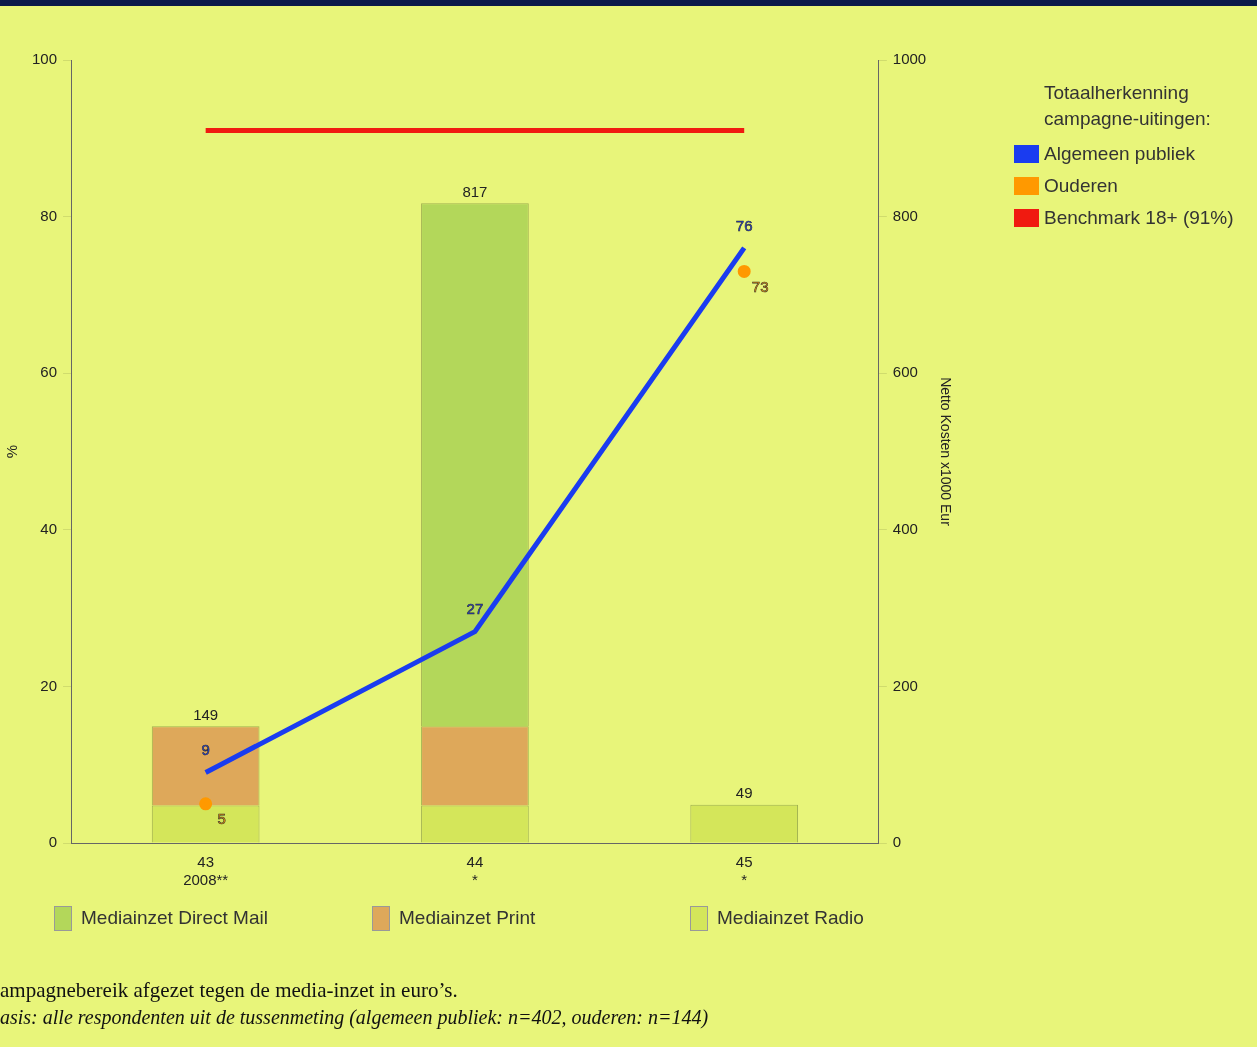 Image resolution: width=1257 pixels, height=1047 pixels. I want to click on data-label: 9, so click(205, 750).